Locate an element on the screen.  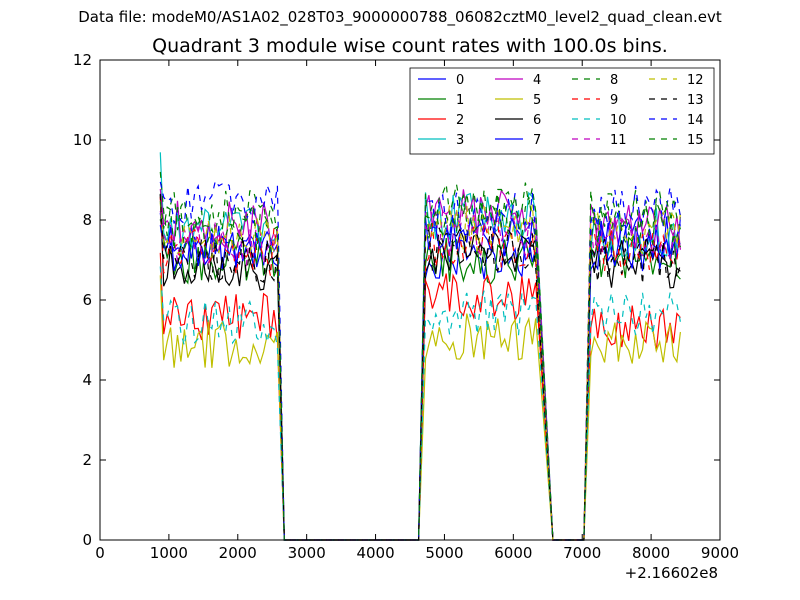
x-tick-label: 6000 is located at coordinates (513, 553).